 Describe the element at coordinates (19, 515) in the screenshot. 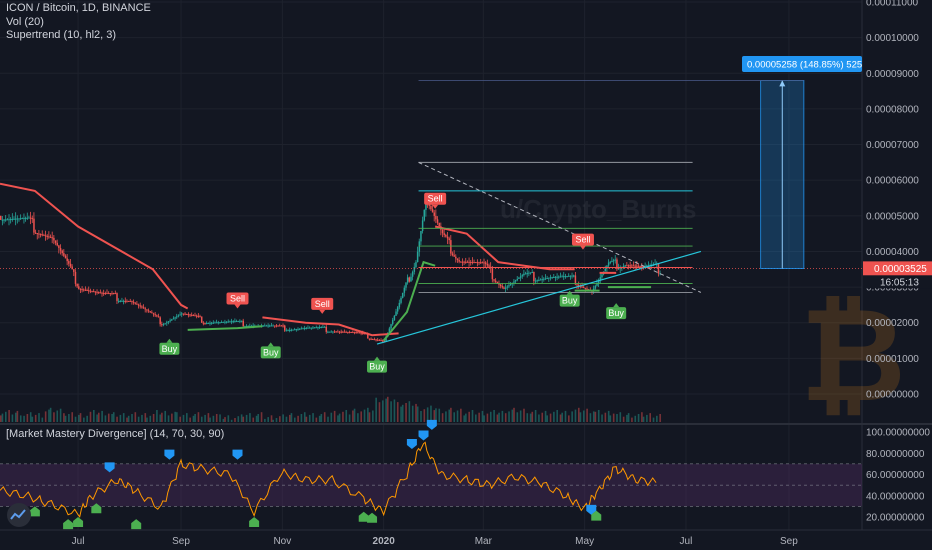

I see `tradingview-logo-icon` at that location.